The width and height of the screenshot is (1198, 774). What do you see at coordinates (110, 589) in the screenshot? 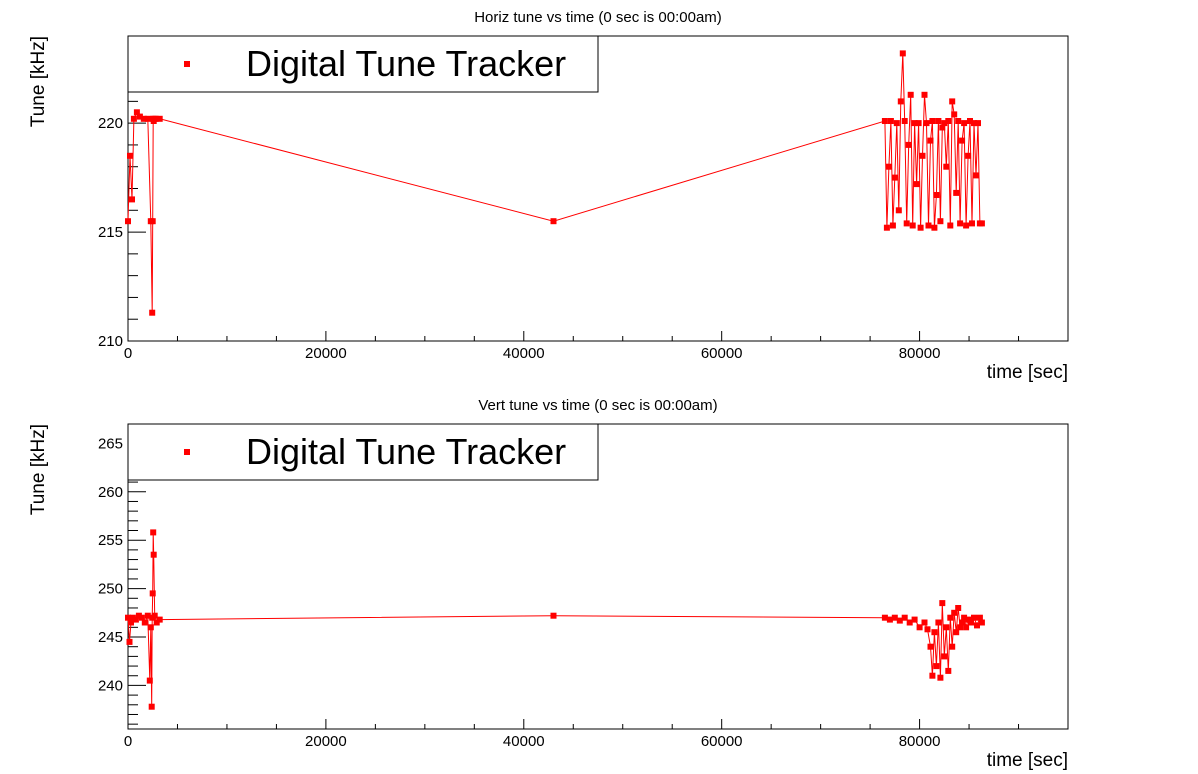
I see `y-tick-label: 250` at bounding box center [110, 589].